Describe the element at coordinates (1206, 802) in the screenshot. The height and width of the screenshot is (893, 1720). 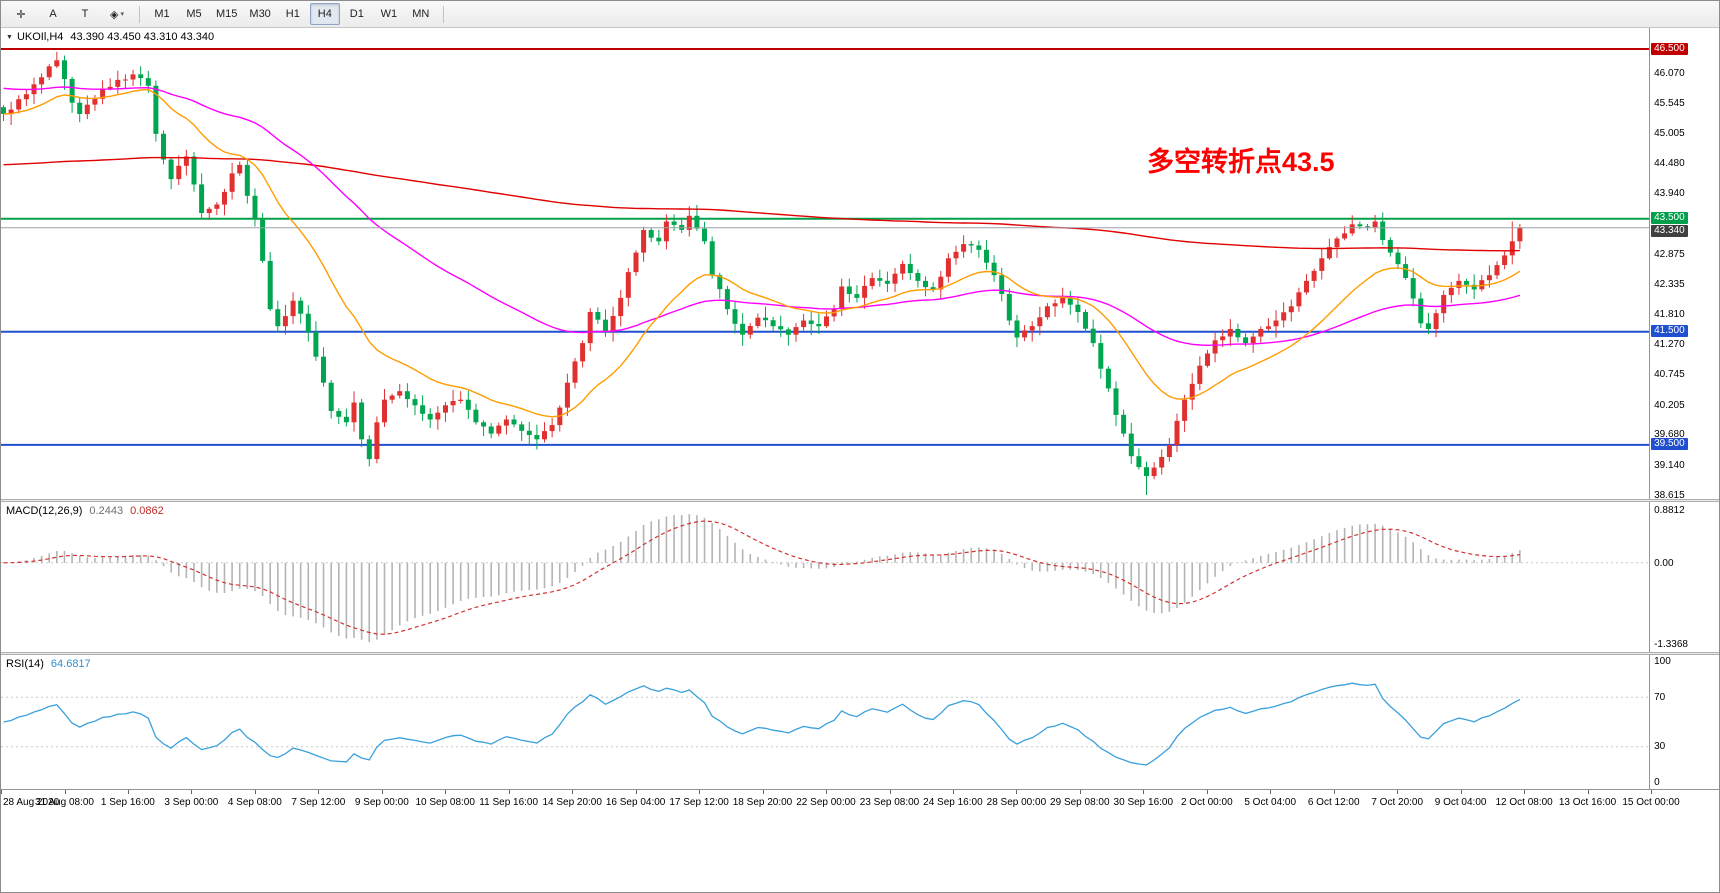
I see `time-axis-label: 2 Oct 00:00` at that location.